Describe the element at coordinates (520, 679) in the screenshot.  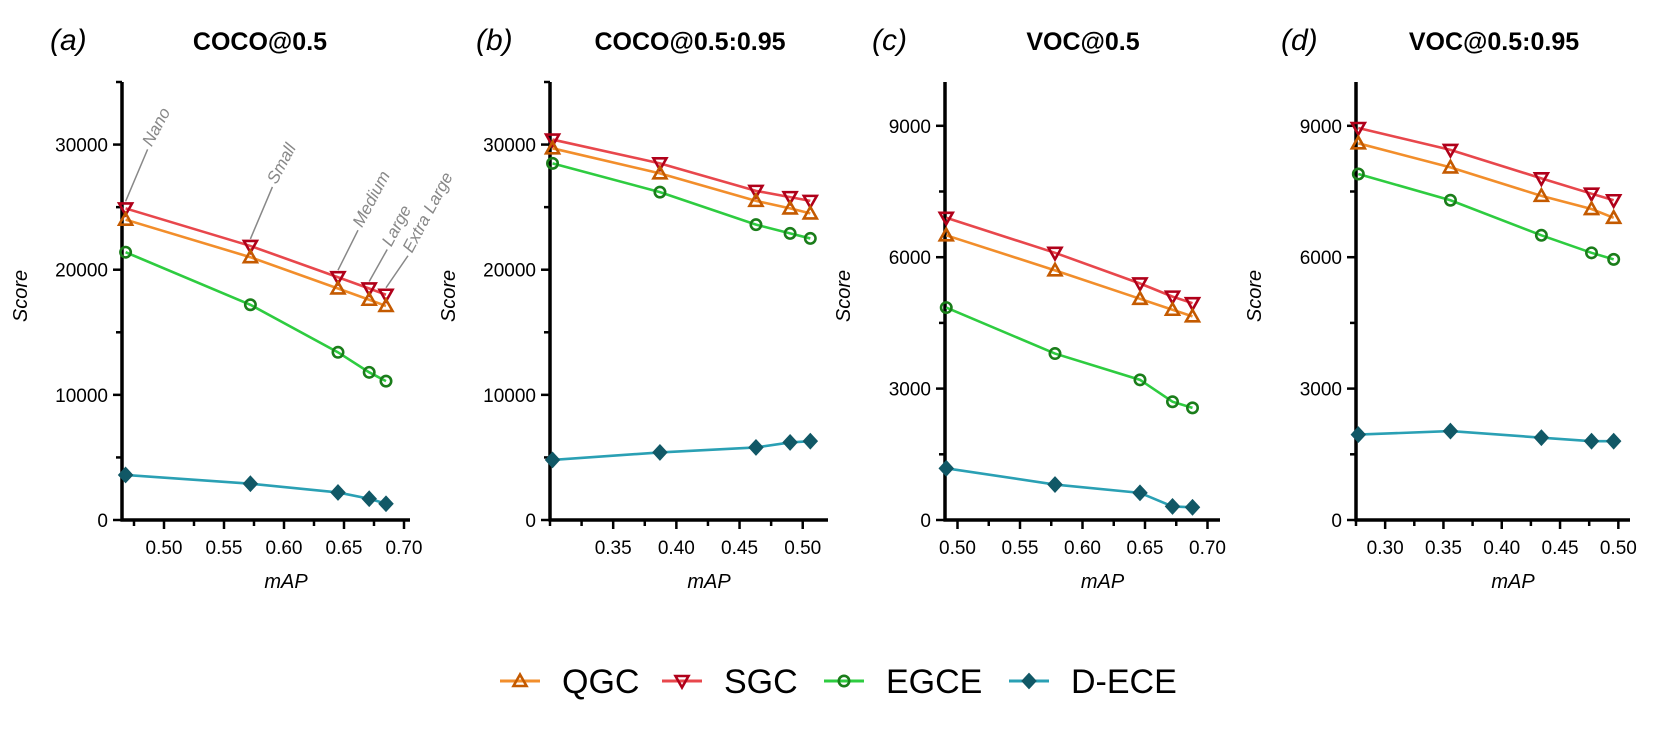
I see `triangle-up-icon` at that location.